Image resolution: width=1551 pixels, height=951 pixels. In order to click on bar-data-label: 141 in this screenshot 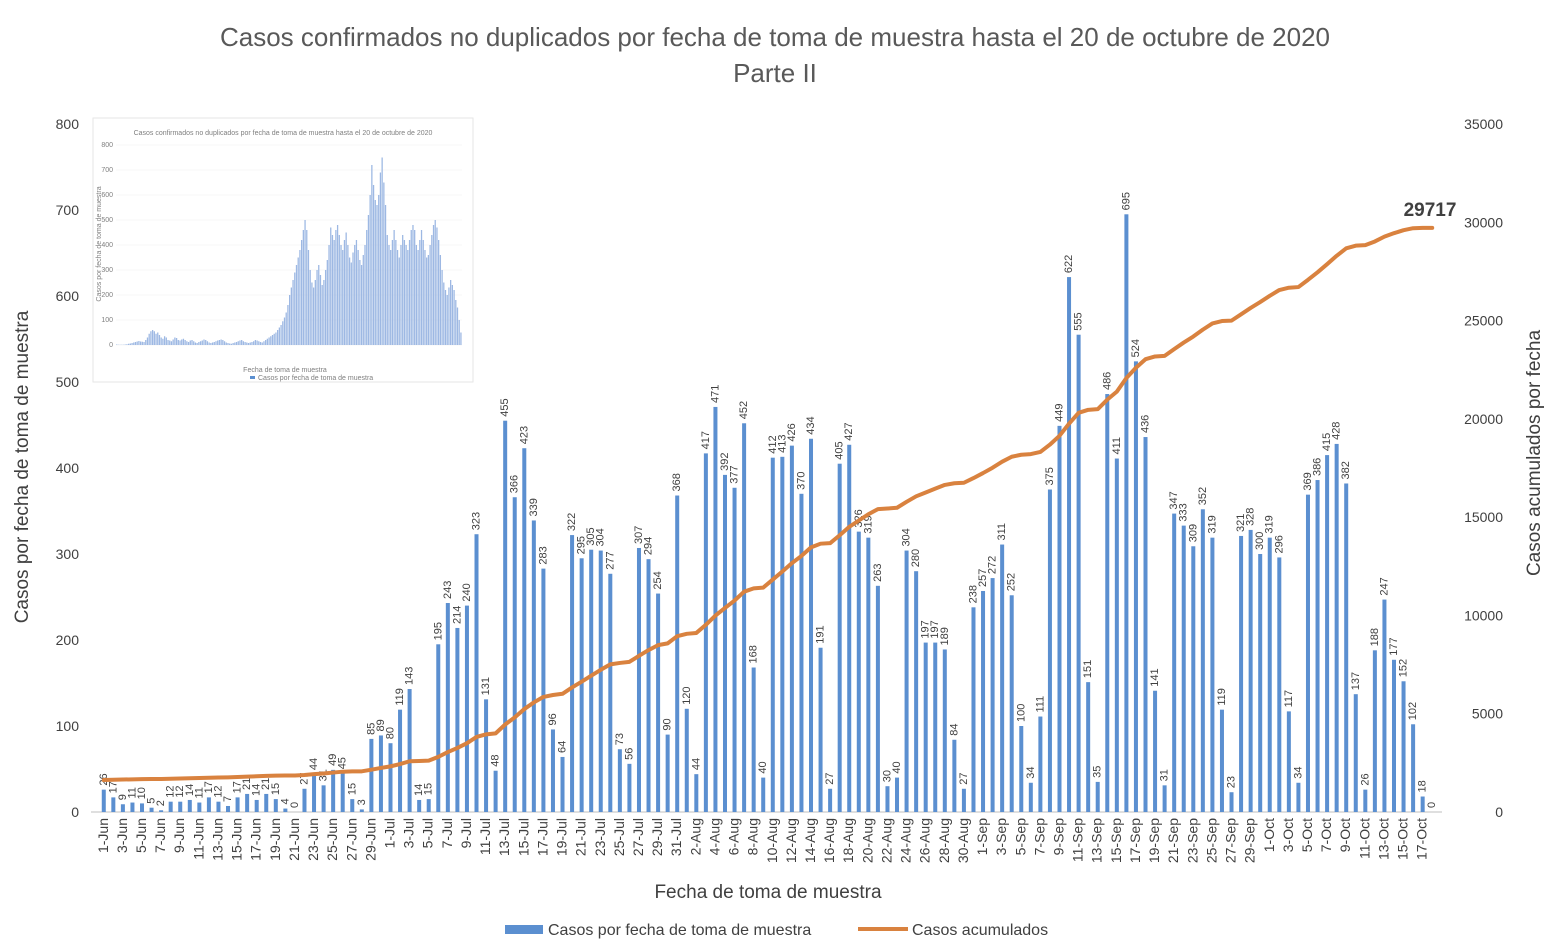, I will do `click(1155, 677)`.